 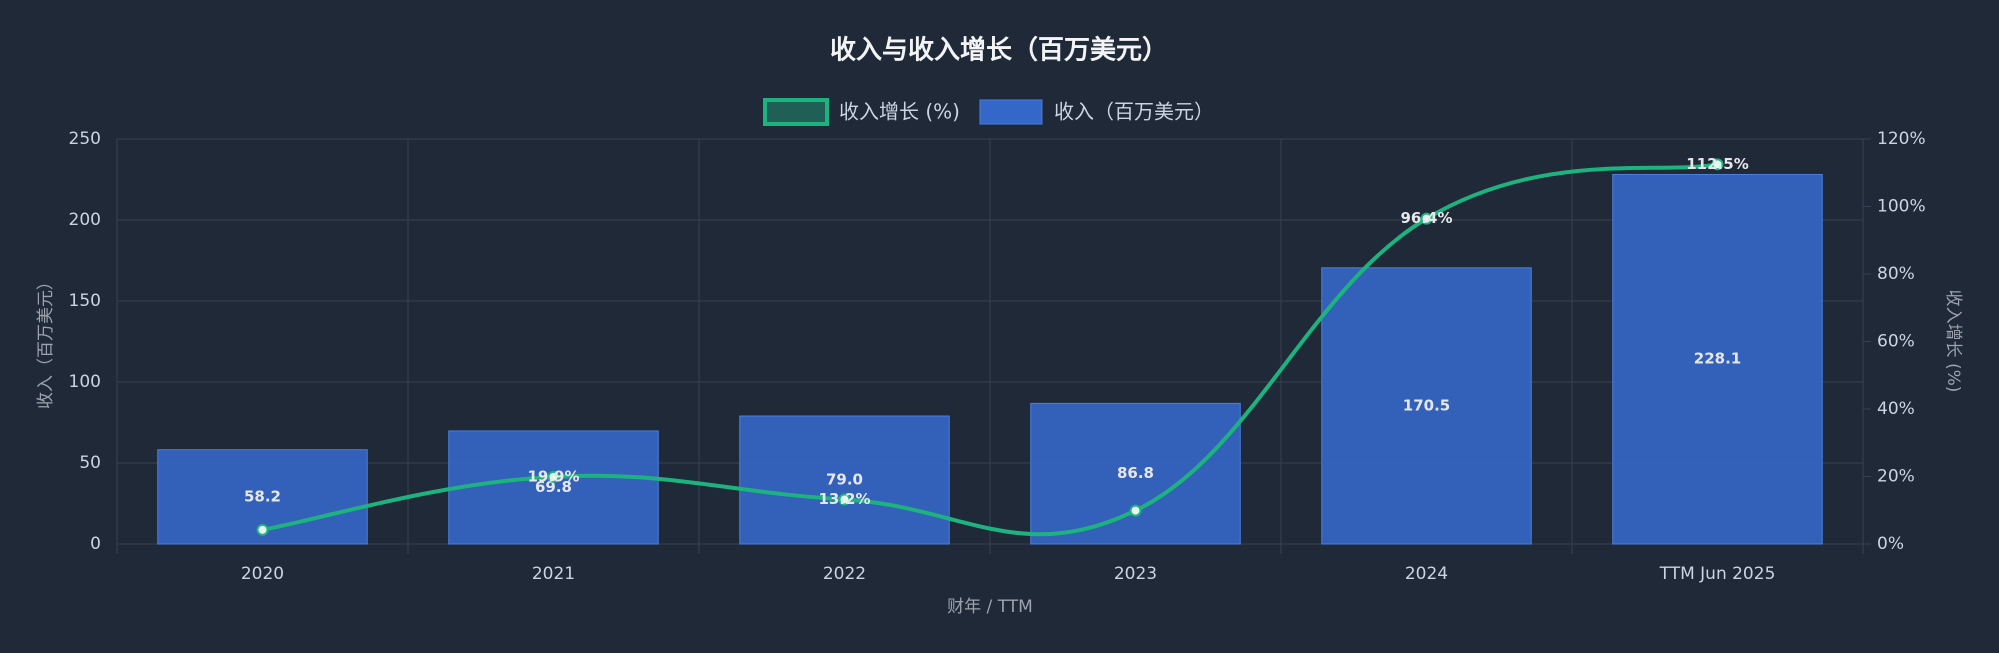 I want to click on y-tick-label: 150, so click(x=85, y=301).